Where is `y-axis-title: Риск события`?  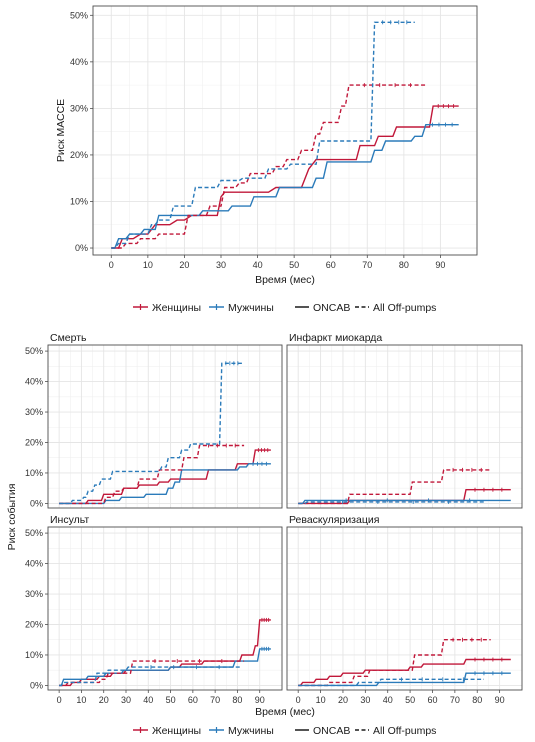 y-axis-title: Риск события is located at coordinates (12, 517).